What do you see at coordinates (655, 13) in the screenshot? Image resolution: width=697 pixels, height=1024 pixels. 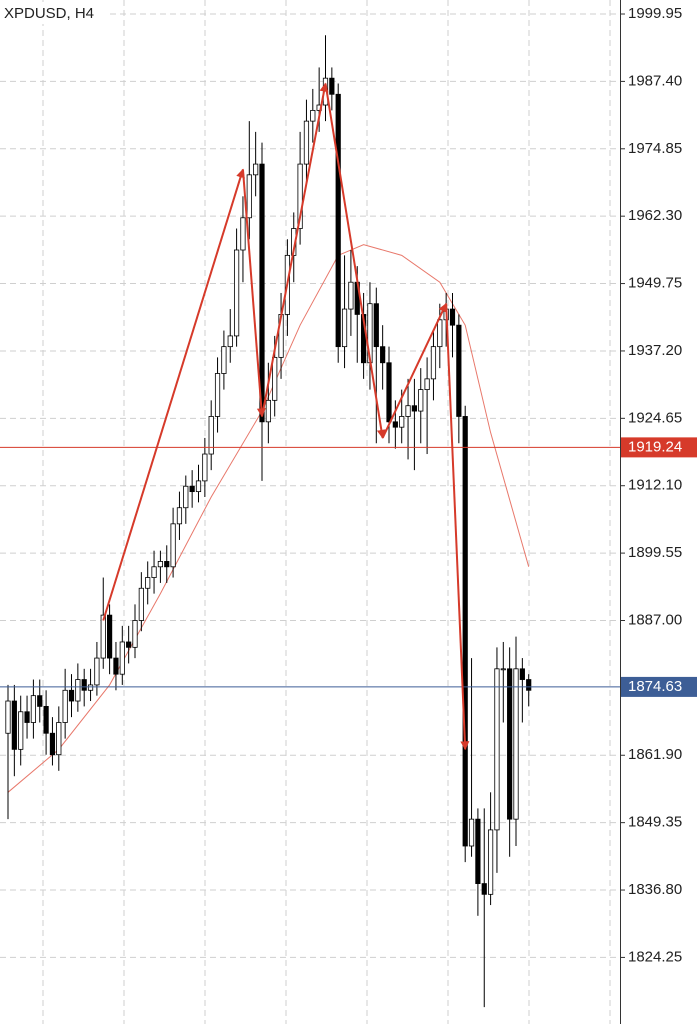 I see `y-tick-label: 1999.95` at bounding box center [655, 13].